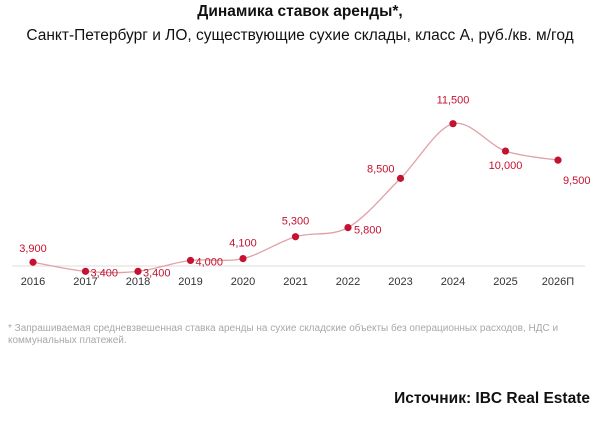  Describe the element at coordinates (243, 282) in the screenshot. I see `x-tick-label: 2020` at that location.